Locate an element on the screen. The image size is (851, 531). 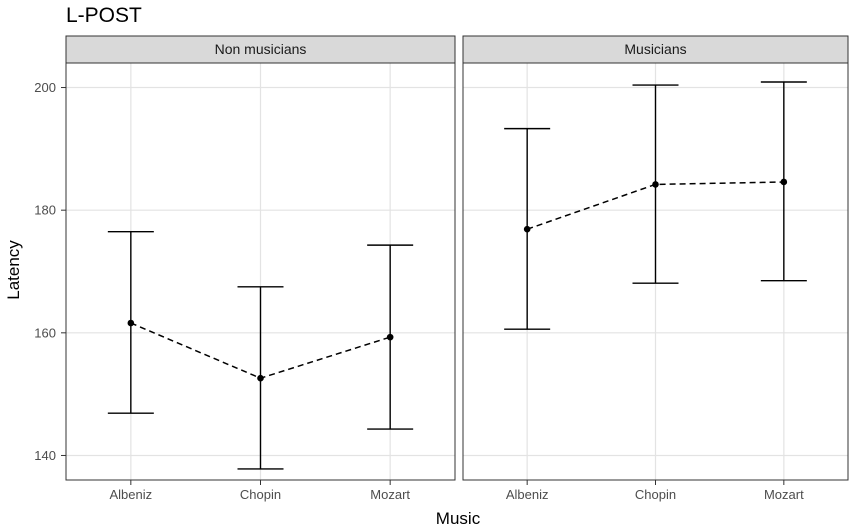
y-tick-label: 180 is located at coordinates (45, 210).